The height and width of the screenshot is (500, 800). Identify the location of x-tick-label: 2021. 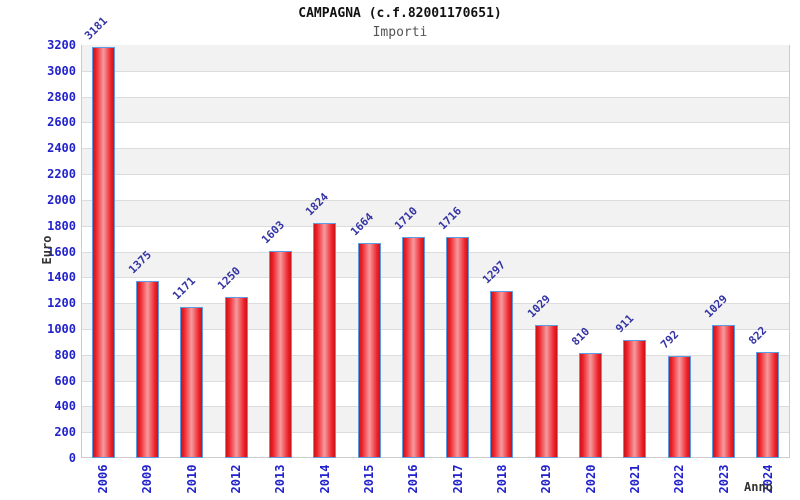
(634, 479).